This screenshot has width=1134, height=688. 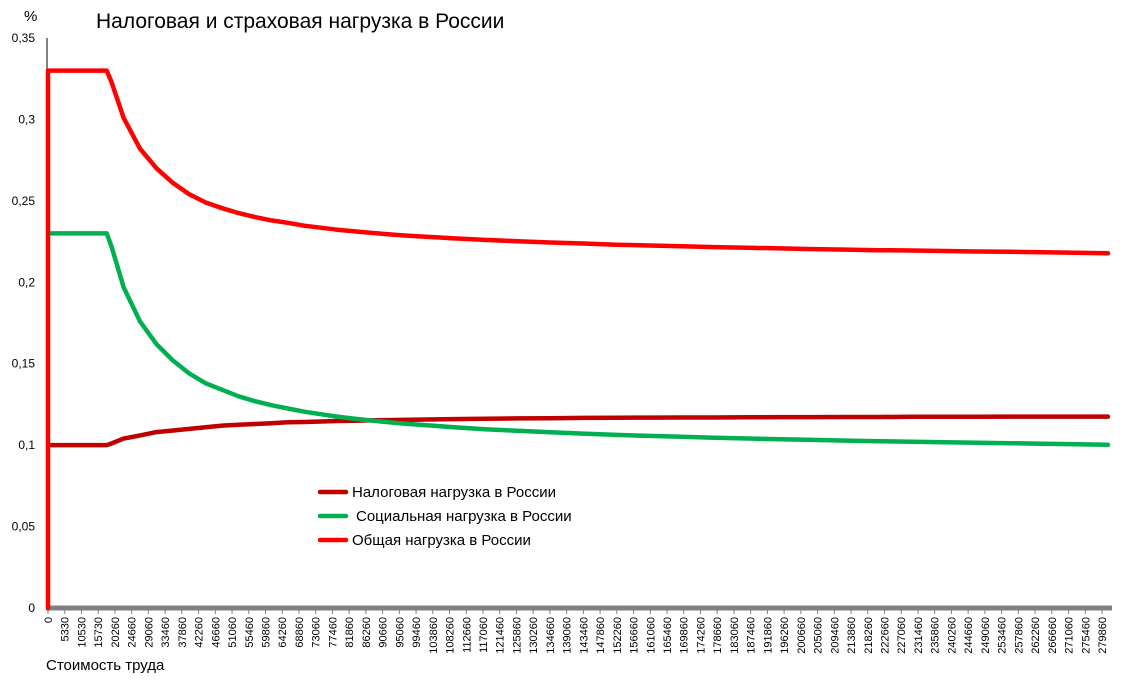 What do you see at coordinates (1070, 635) in the screenshot?
I see `x-tick-label: 271060` at bounding box center [1070, 635].